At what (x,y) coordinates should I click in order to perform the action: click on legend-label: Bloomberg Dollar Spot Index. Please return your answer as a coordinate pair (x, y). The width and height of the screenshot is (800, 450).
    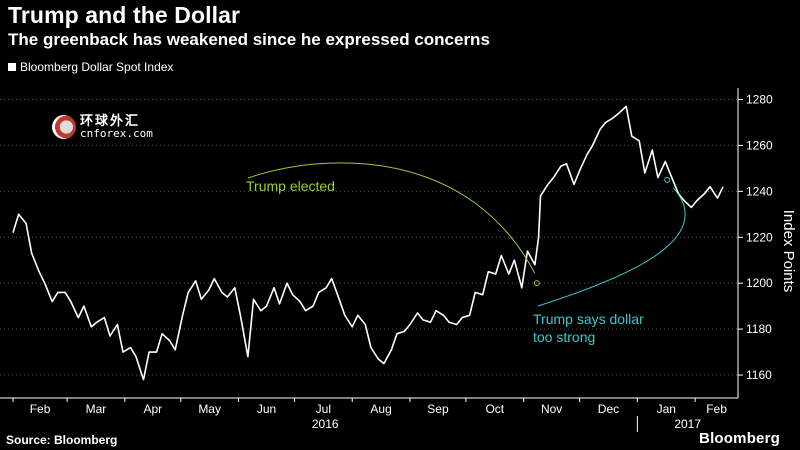
    Looking at the image, I should click on (97, 67).